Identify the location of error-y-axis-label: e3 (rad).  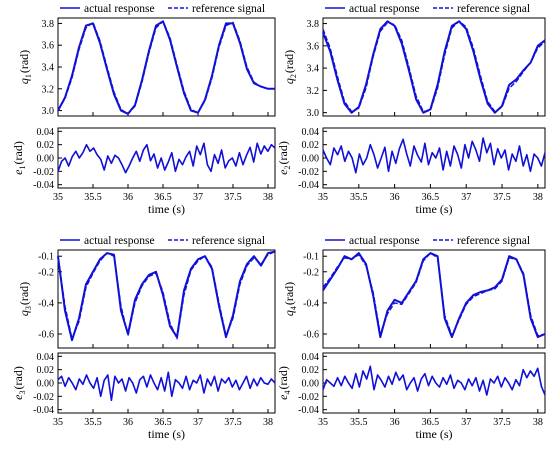
(19, 383).